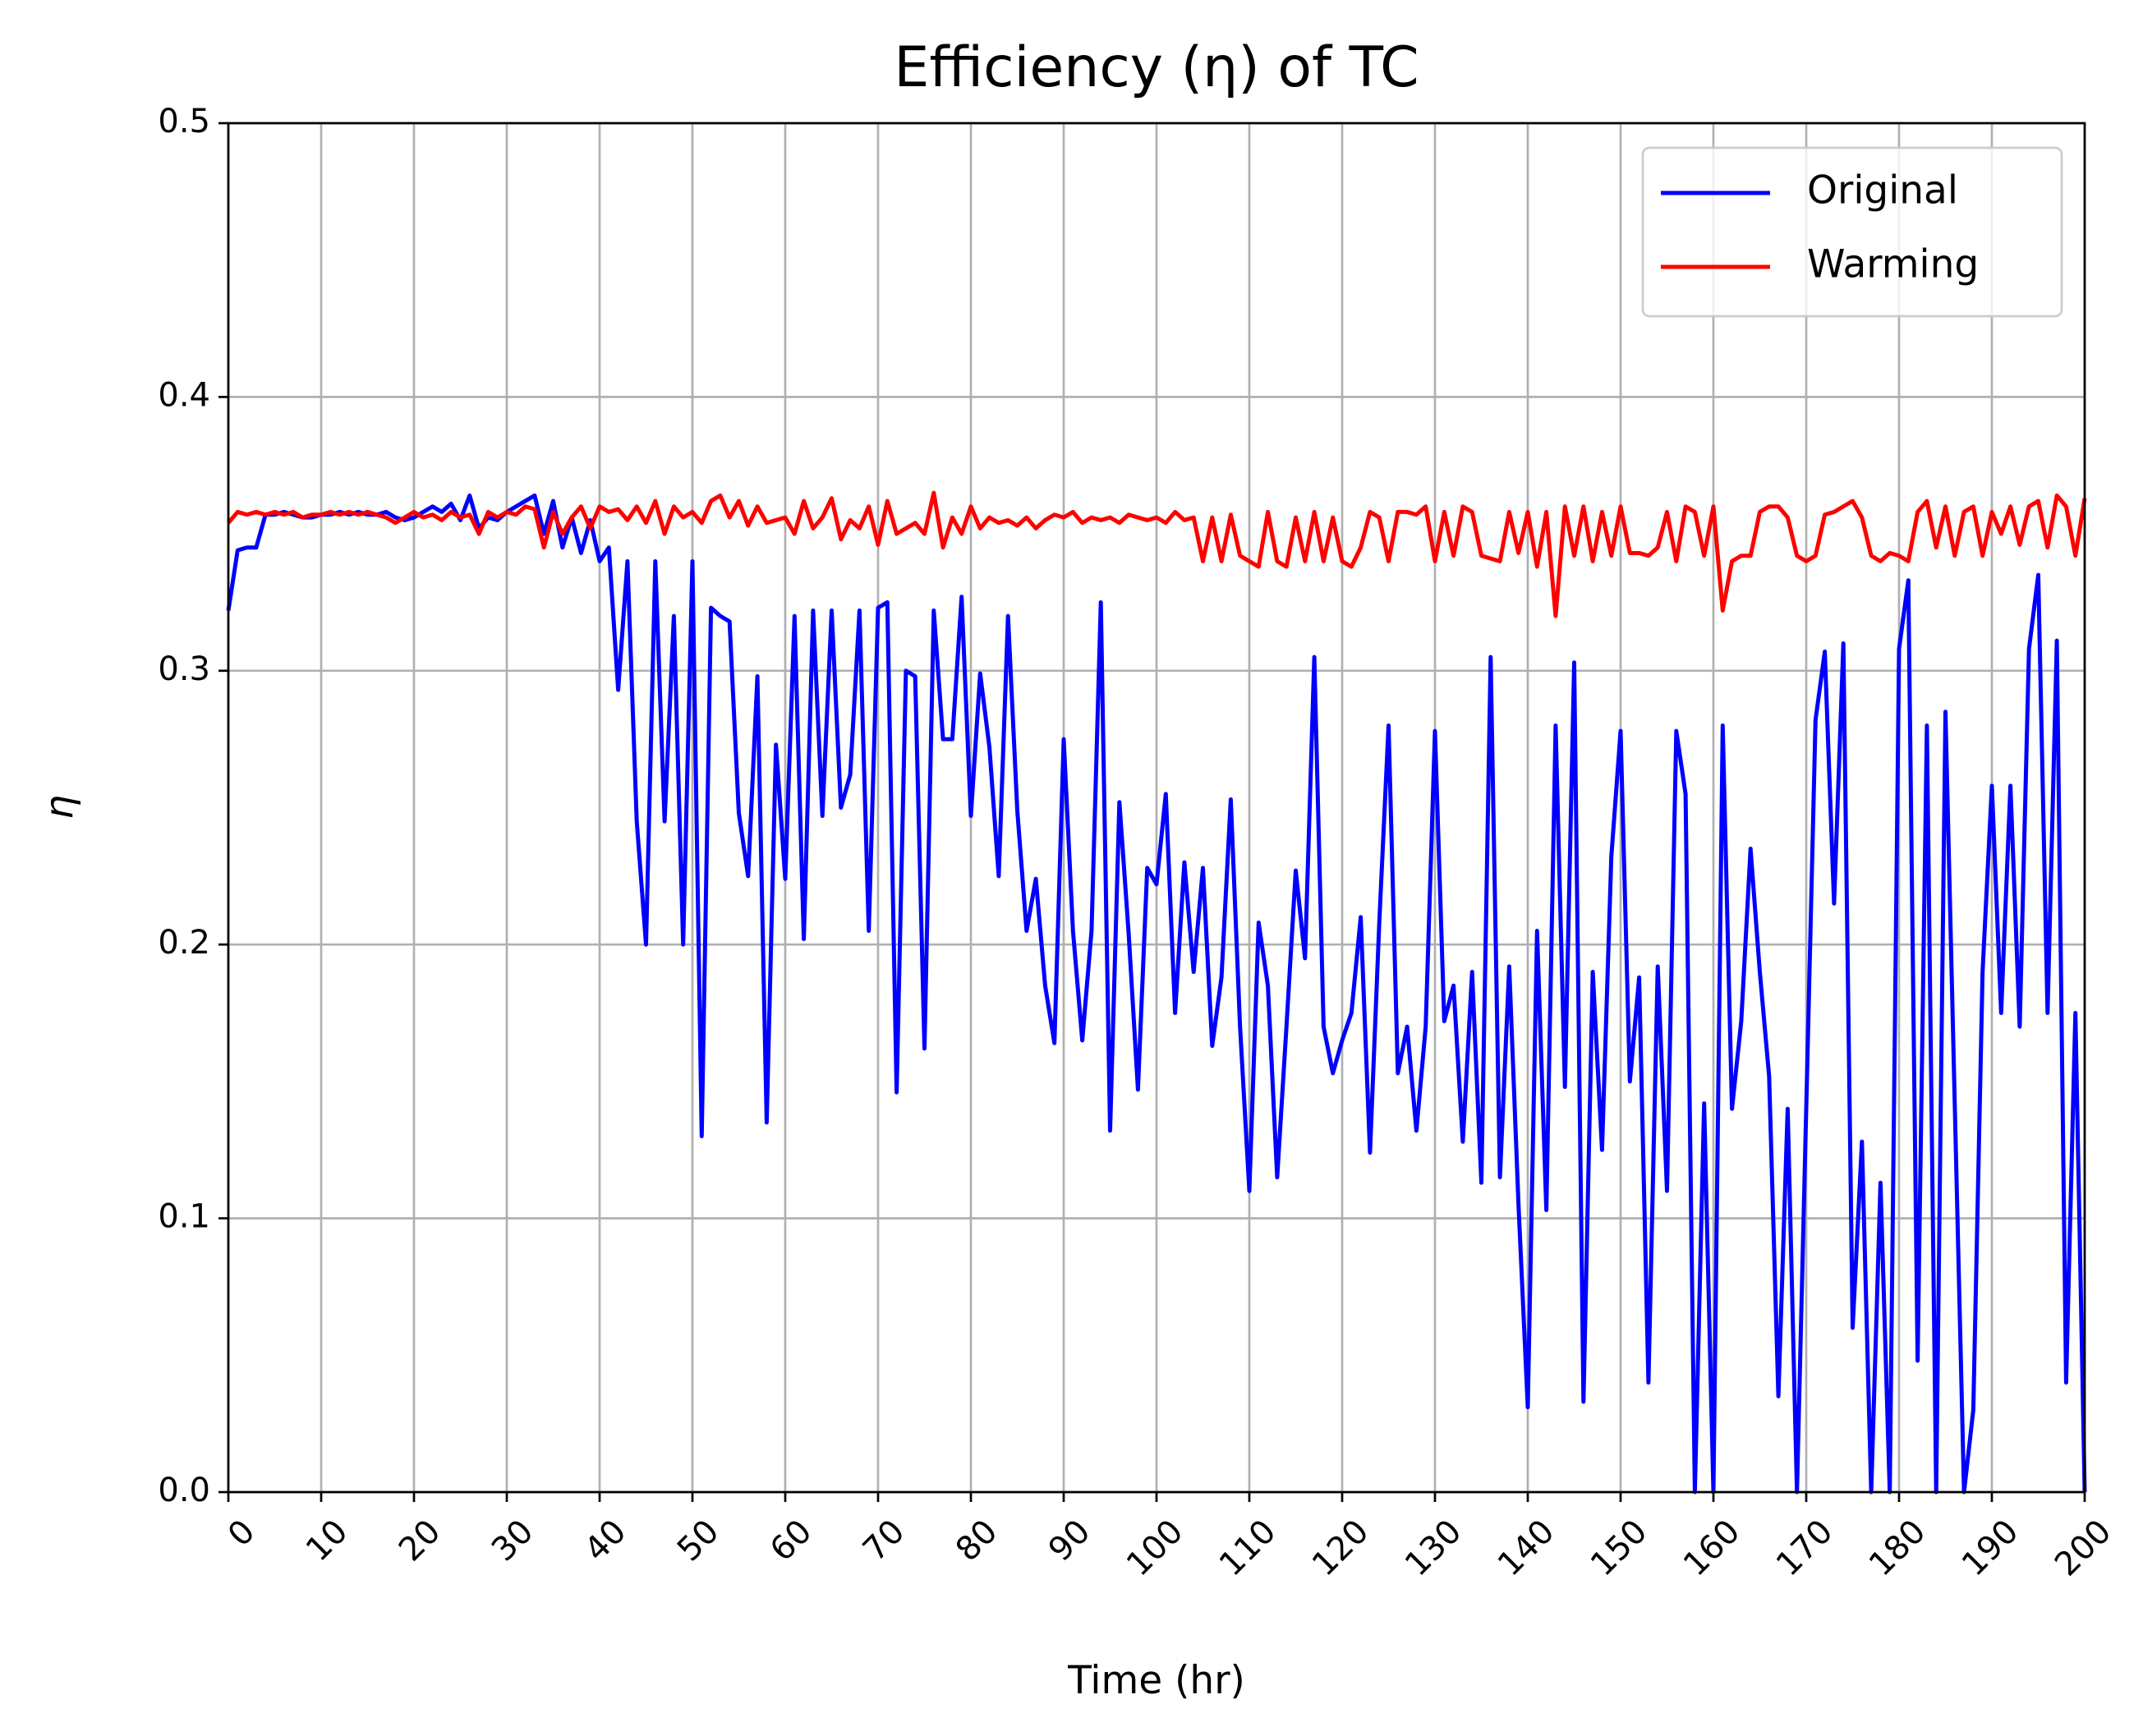 The height and width of the screenshot is (1736, 2143). What do you see at coordinates (1156, 67) in the screenshot?
I see `chart-title: Efficiency (η) of TC` at bounding box center [1156, 67].